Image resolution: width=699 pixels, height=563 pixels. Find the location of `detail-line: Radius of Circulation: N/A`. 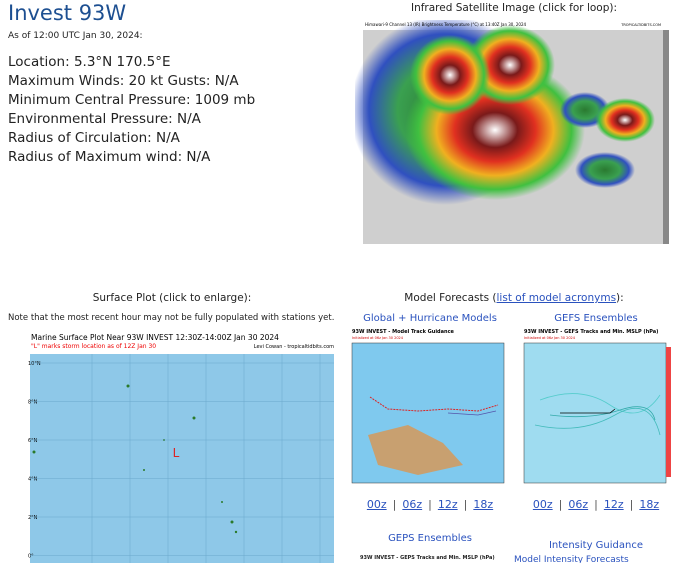

detail-line: Radius of Circulation: N/A is located at coordinates (94, 138).